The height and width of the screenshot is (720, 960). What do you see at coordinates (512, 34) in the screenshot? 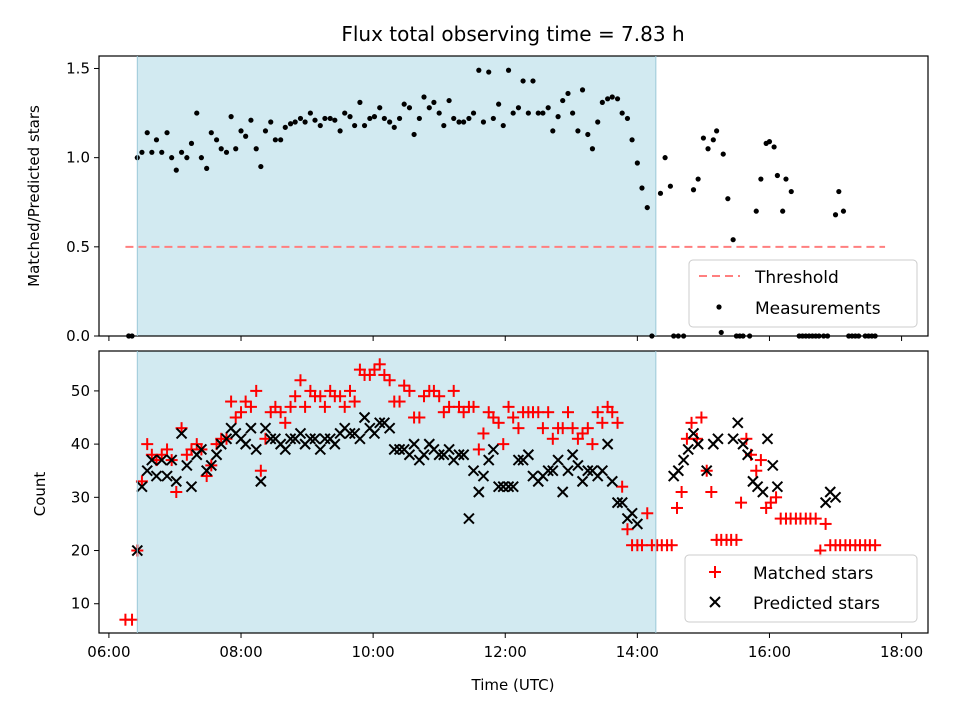
I see `chart-title: Flux total observing time = 7.83 h` at bounding box center [512, 34].